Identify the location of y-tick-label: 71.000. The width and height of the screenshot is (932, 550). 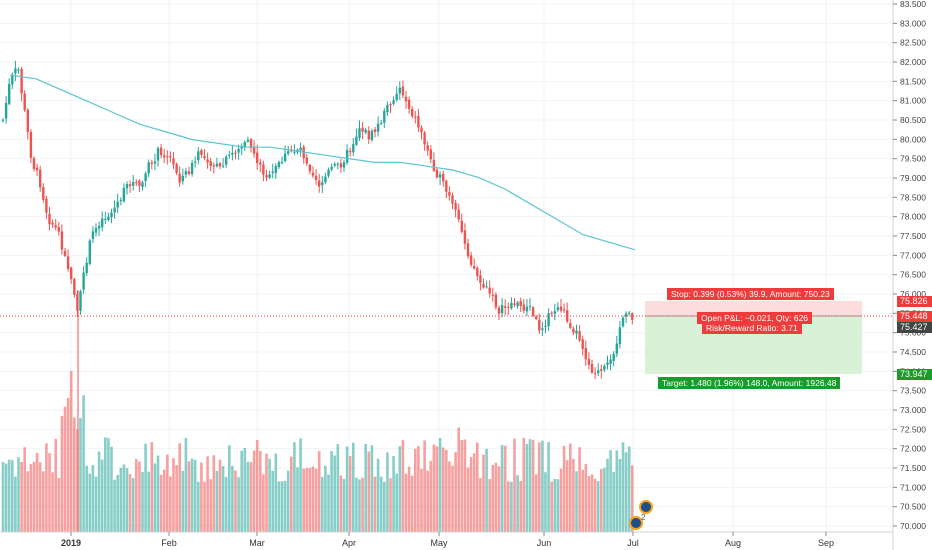
(913, 487).